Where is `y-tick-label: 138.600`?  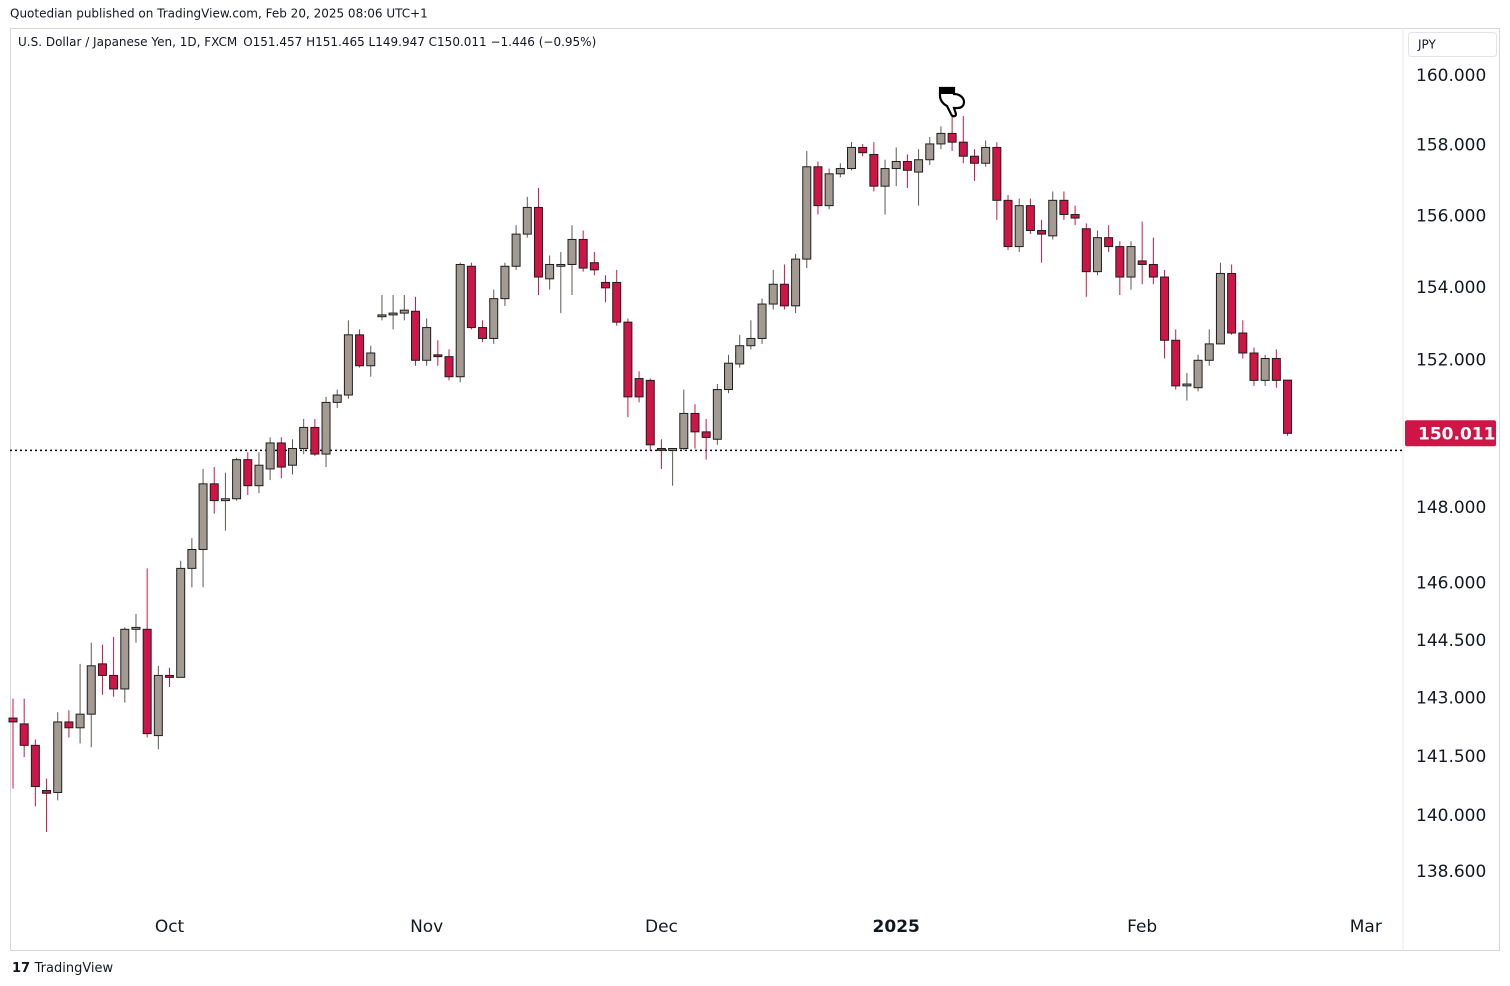
y-tick-label: 138.600 is located at coordinates (1451, 872).